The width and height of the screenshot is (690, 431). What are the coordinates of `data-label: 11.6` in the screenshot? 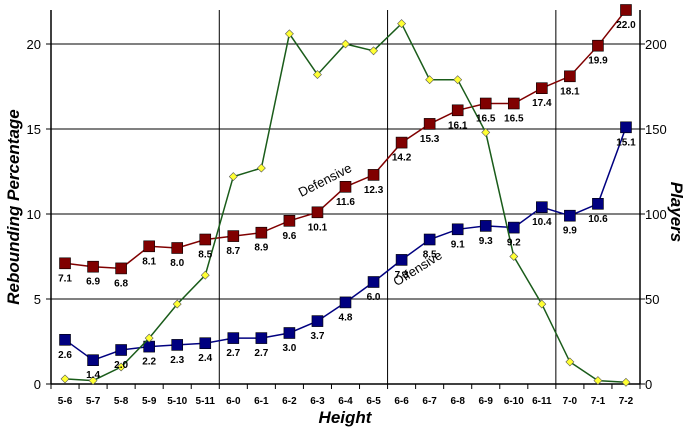 It's located at (345, 202).